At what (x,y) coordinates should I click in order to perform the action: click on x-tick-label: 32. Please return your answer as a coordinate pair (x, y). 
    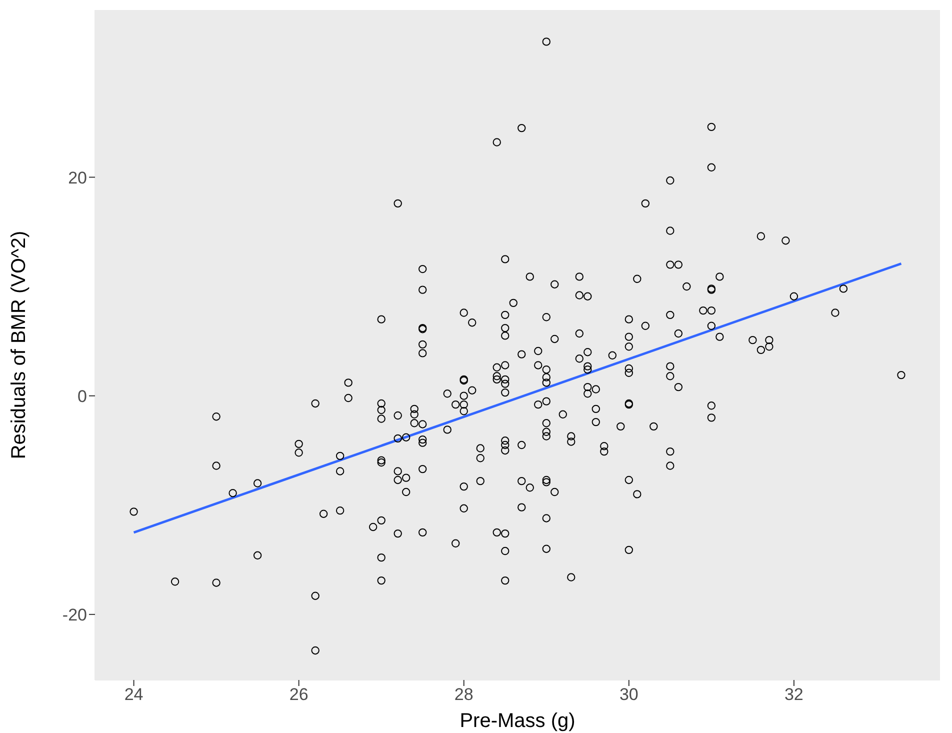
    Looking at the image, I should click on (794, 694).